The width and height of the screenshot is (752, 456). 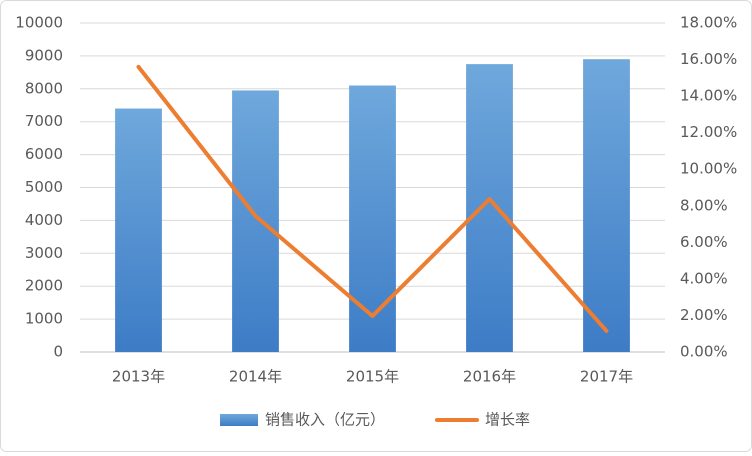 I want to click on y-tick-label: 10000, so click(x=39, y=23).